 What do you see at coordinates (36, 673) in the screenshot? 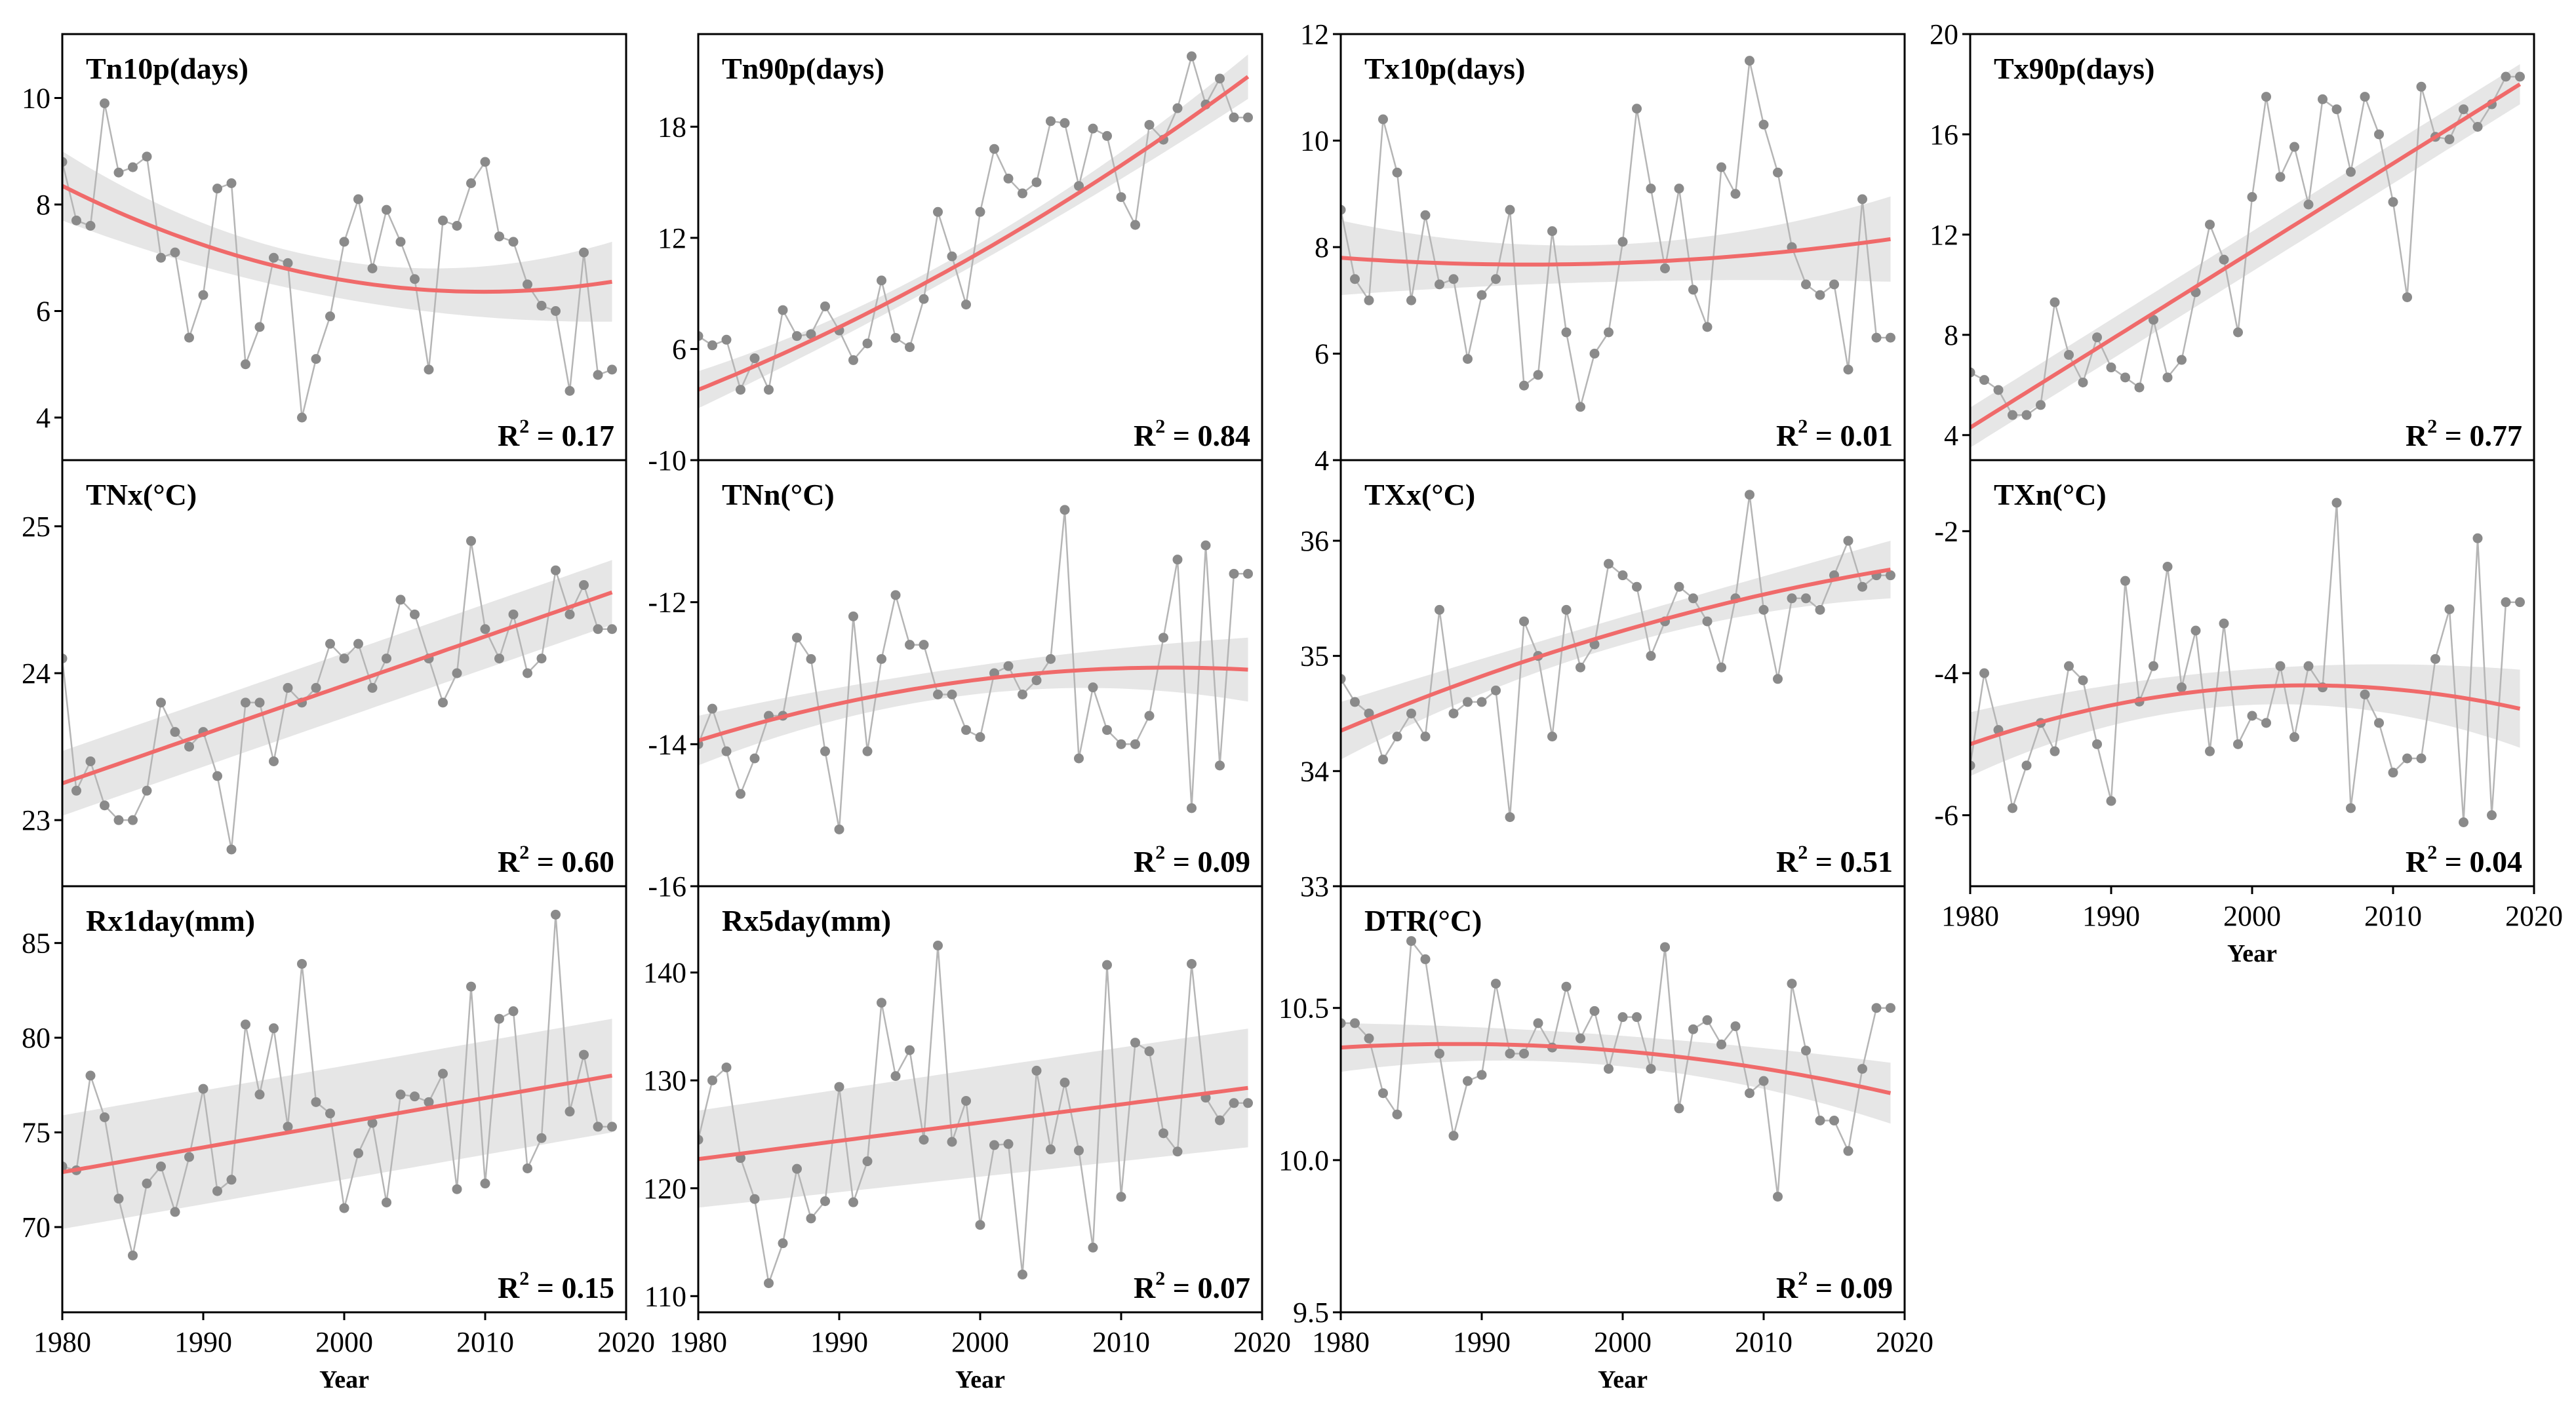
I see `y-tick-label: 24` at bounding box center [36, 673].